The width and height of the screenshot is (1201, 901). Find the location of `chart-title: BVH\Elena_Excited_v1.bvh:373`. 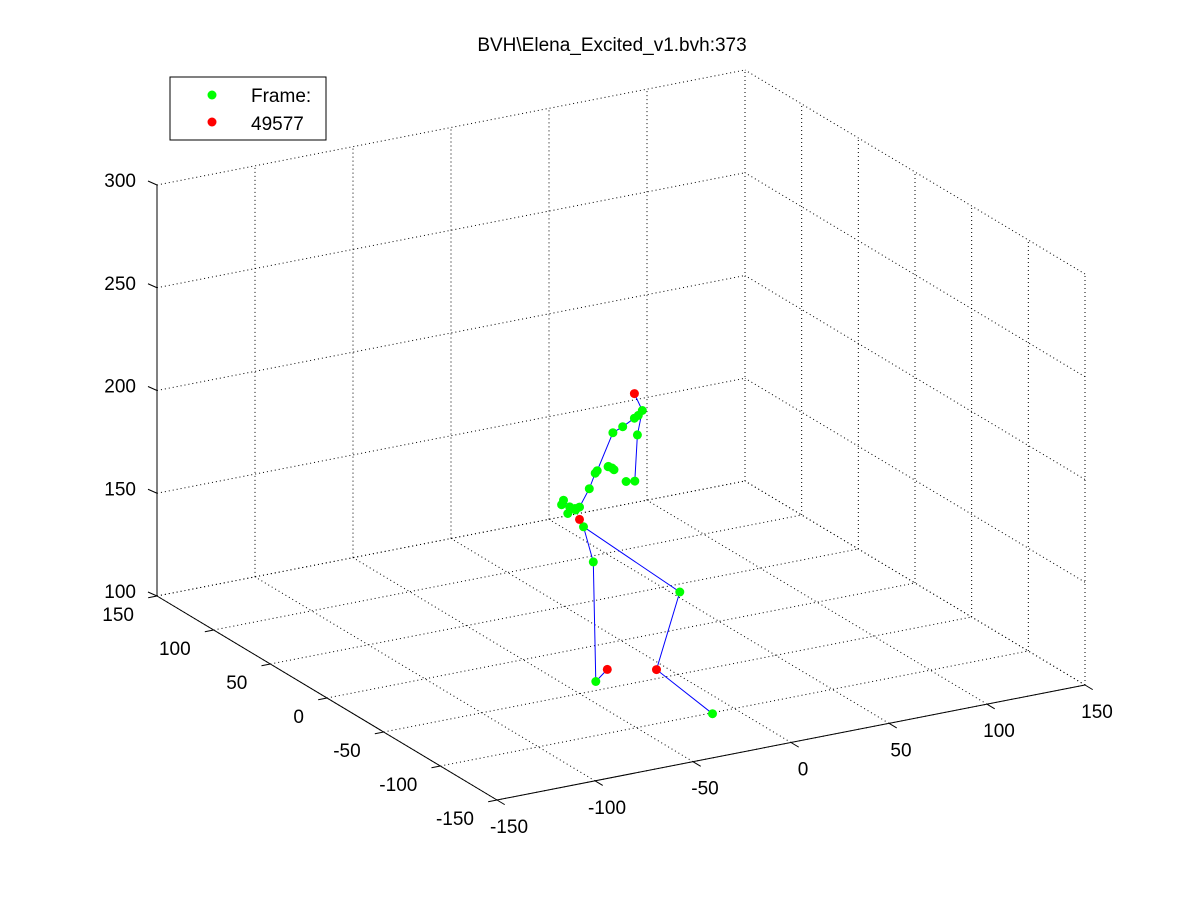

chart-title: BVH\Elena_Excited_v1.bvh:373 is located at coordinates (611, 45).